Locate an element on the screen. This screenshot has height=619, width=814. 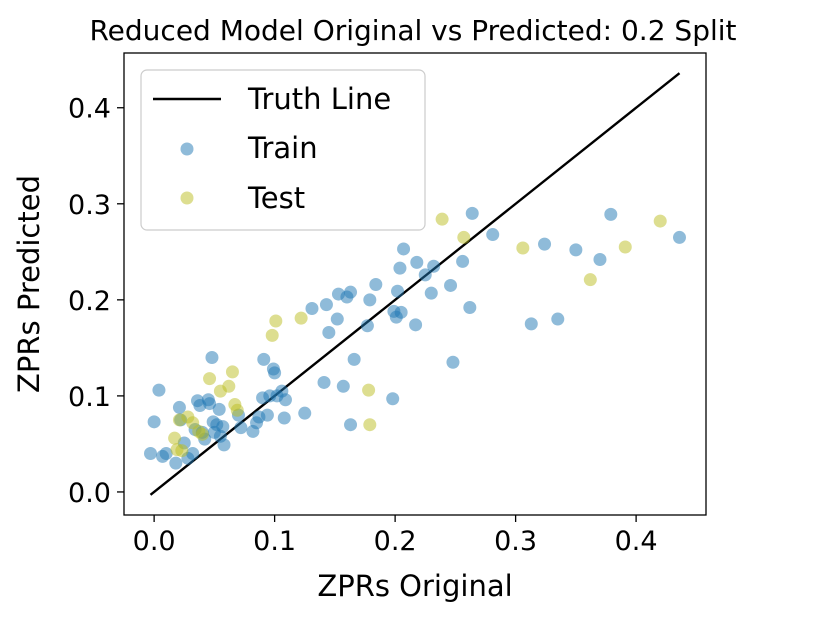
y-axis-label: ZPRs Predicted is located at coordinates (29, 284).